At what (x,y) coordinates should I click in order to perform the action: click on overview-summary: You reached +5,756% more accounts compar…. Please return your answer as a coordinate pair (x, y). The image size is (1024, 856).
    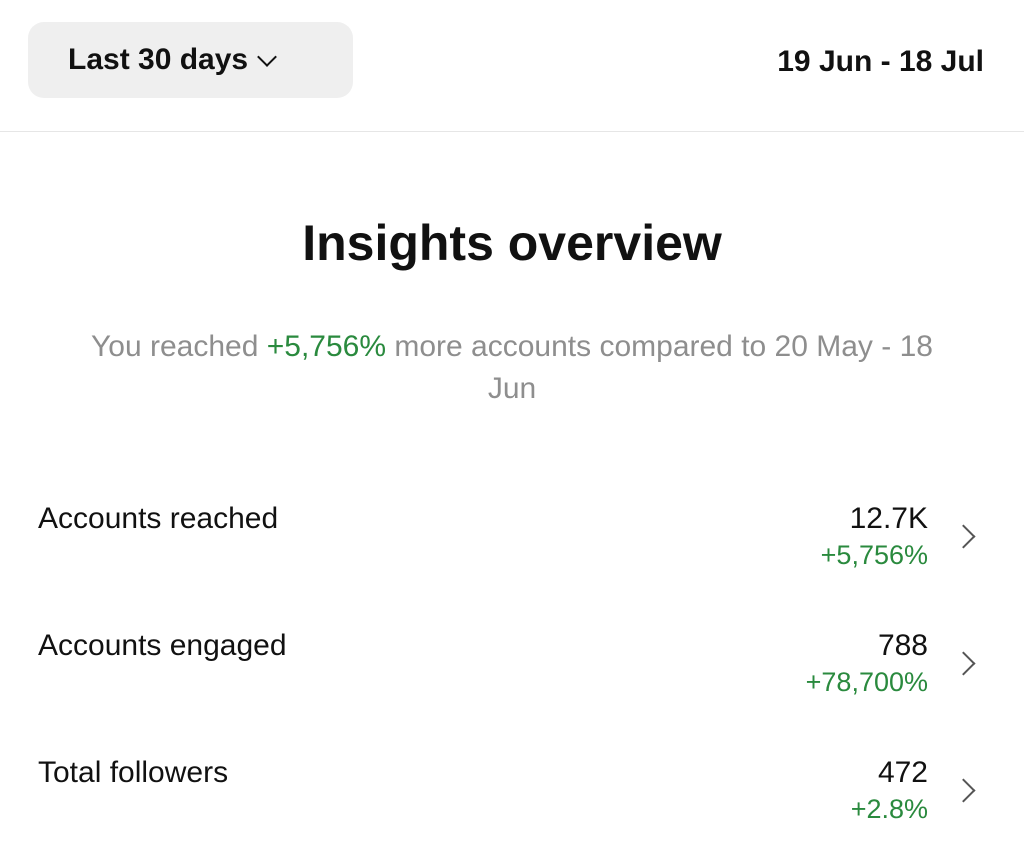
    Looking at the image, I should click on (512, 368).